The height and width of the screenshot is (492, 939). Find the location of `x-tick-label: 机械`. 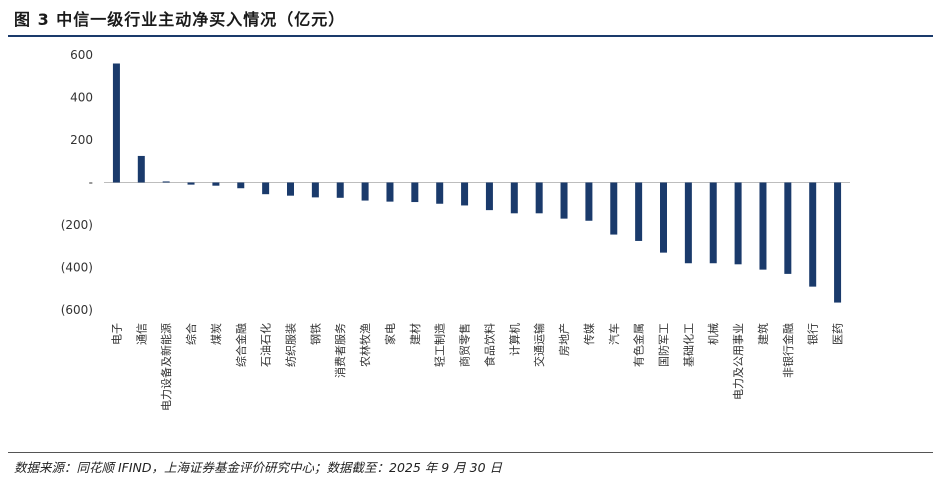

x-tick-label: 机械 is located at coordinates (713, 334).